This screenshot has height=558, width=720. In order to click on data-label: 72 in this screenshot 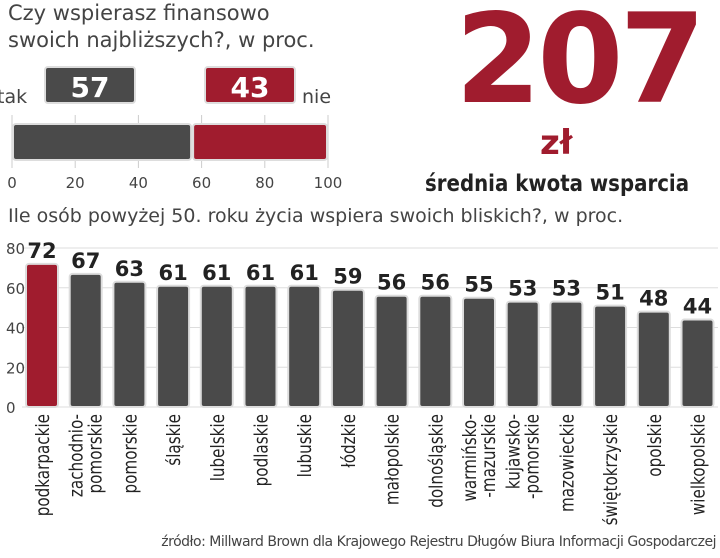, I will do `click(41, 251)`.